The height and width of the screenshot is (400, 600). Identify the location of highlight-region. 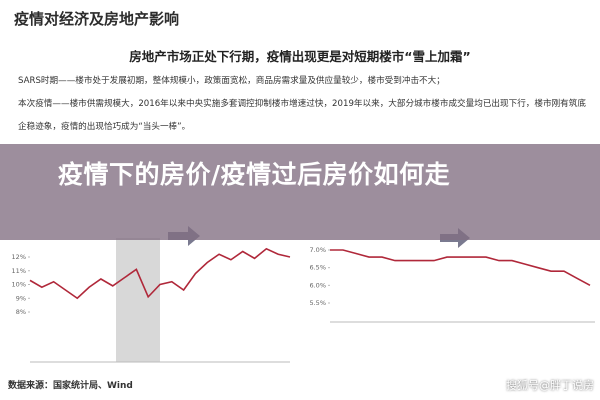
(138, 300).